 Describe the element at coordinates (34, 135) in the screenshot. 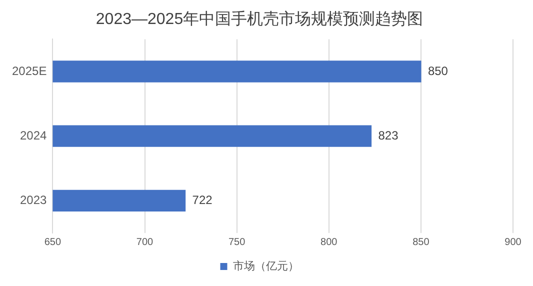

I see `y-tick-label: 2024` at that location.